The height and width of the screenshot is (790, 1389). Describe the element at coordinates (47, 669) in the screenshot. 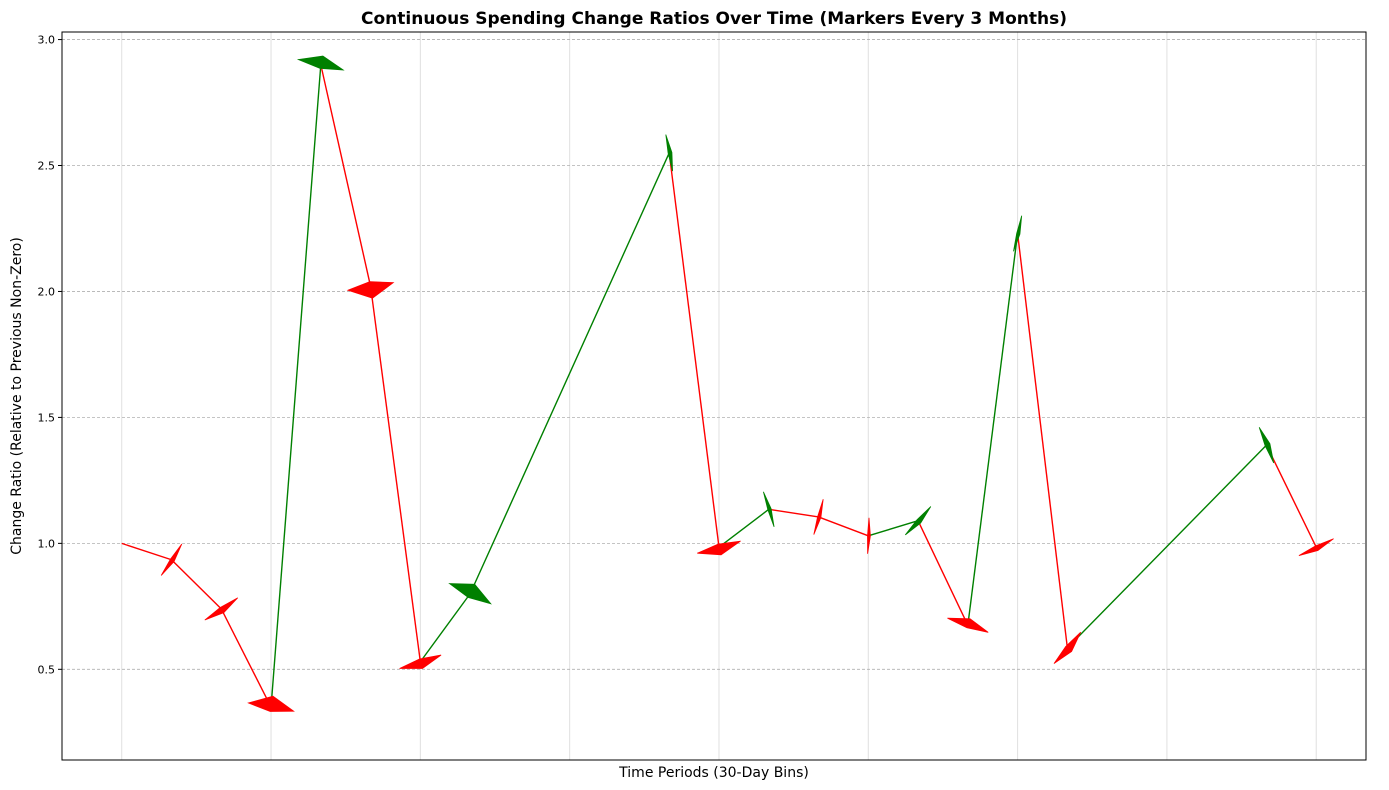

I see `y-tick-label-0: 0.5` at that location.